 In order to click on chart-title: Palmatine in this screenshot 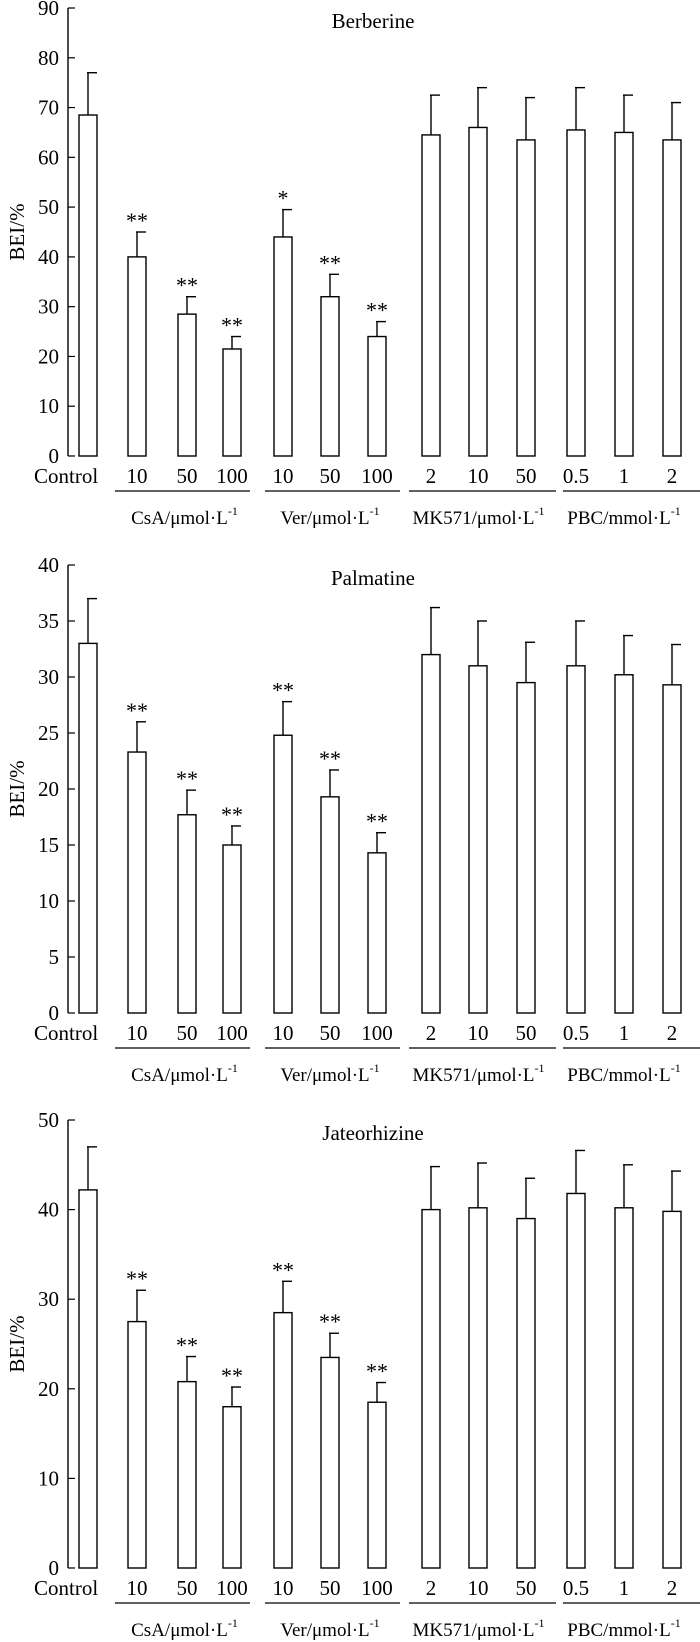, I will do `click(373, 578)`.